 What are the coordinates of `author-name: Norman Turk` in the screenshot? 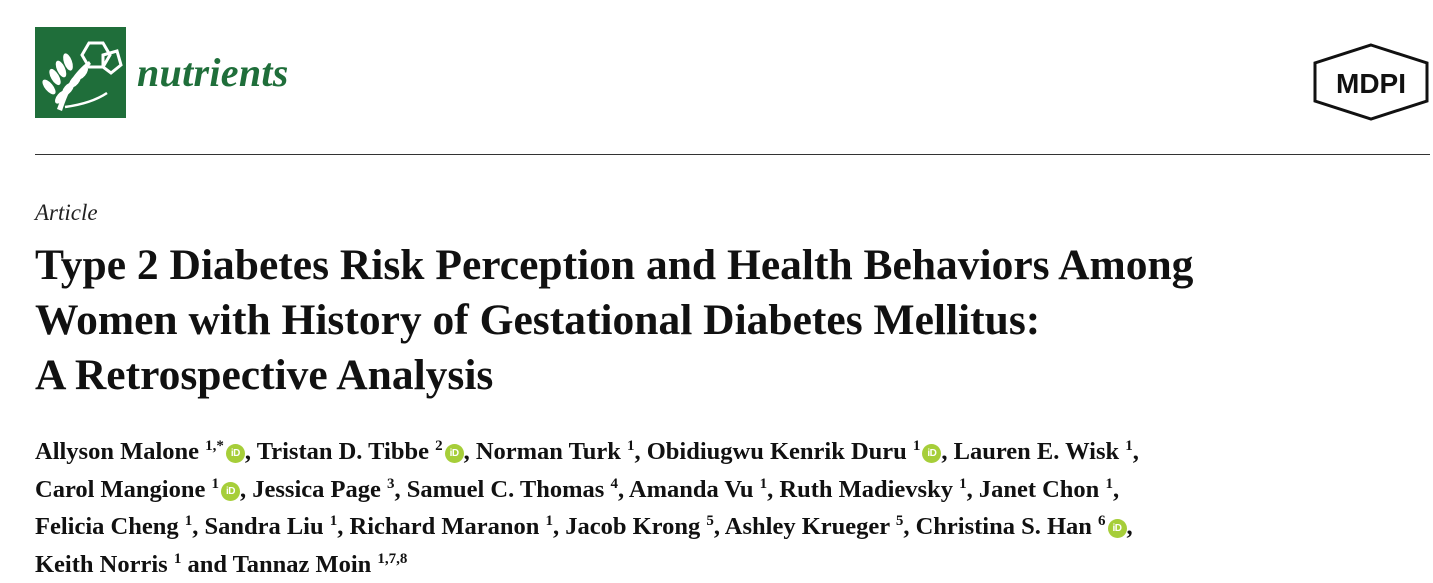 It's located at (548, 451).